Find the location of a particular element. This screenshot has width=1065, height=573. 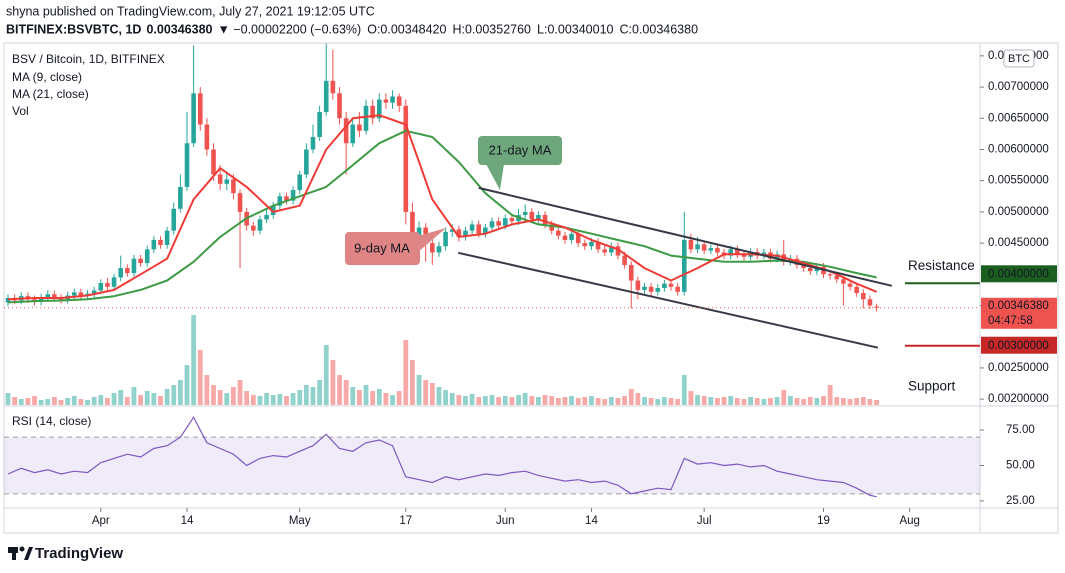

x-tick-label: Aug is located at coordinates (909, 521).